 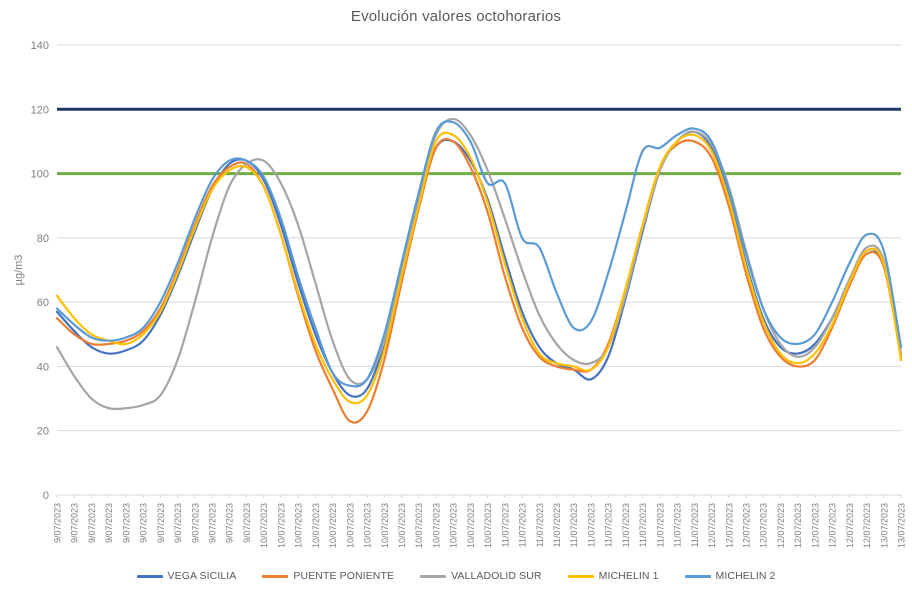 I want to click on y-axis-tick-labels: 0 20 40 60 80 100 120 140, so click(x=40, y=271).